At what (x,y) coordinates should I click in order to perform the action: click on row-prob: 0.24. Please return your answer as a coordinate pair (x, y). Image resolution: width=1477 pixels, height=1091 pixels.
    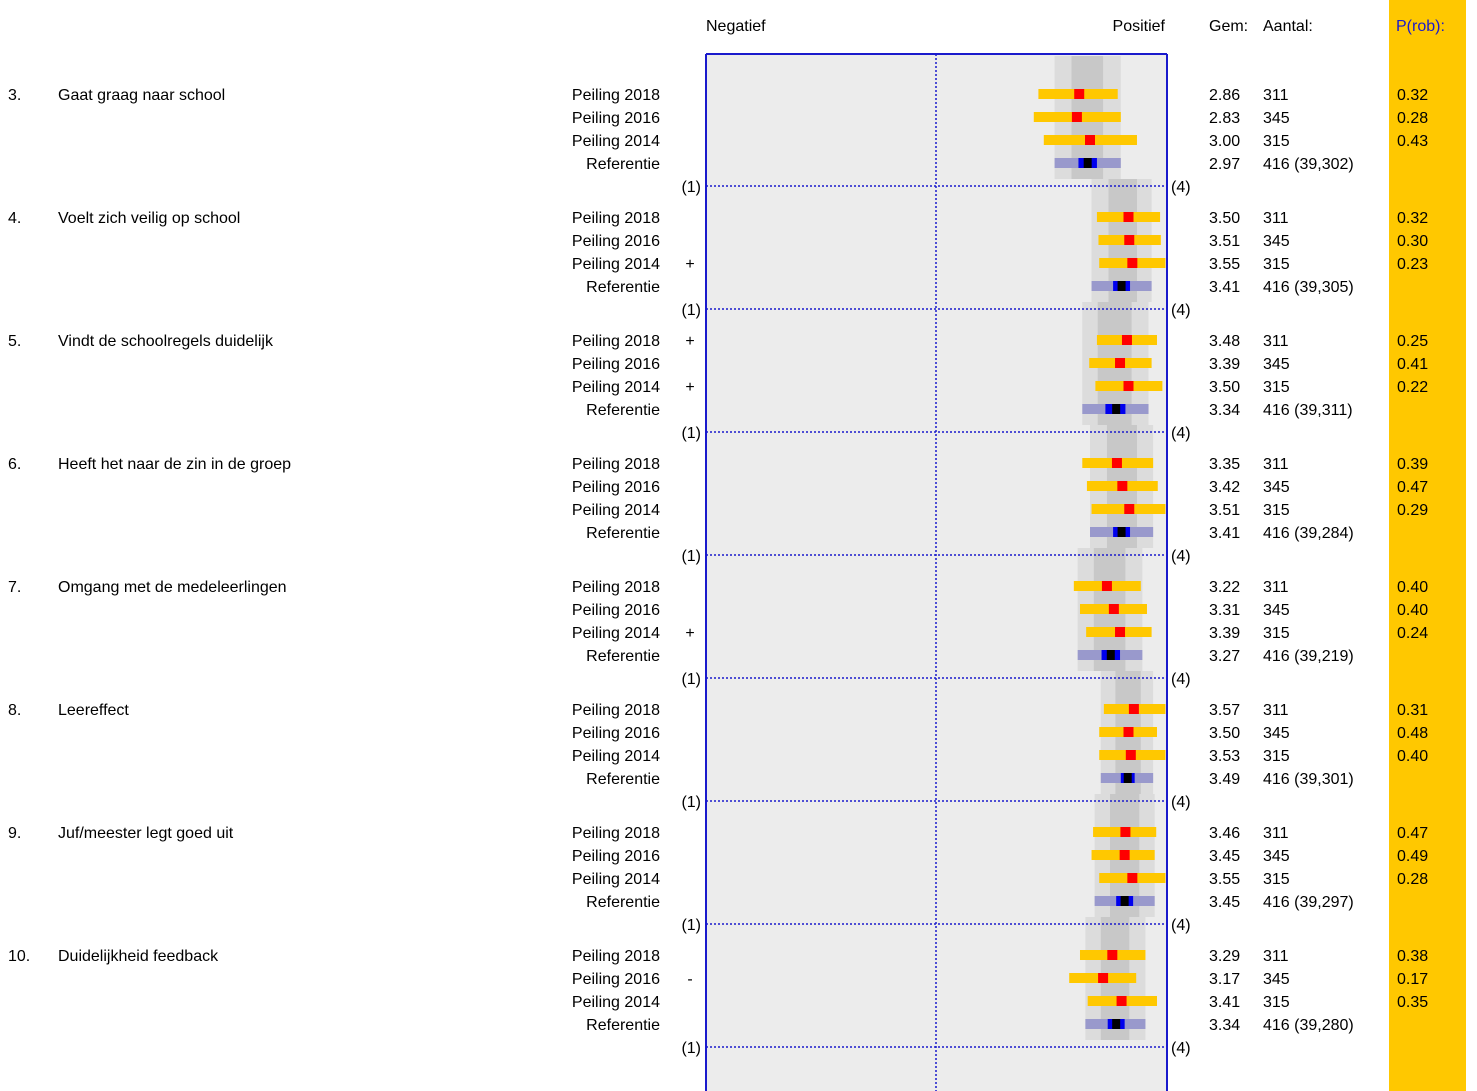
    Looking at the image, I should click on (1412, 633).